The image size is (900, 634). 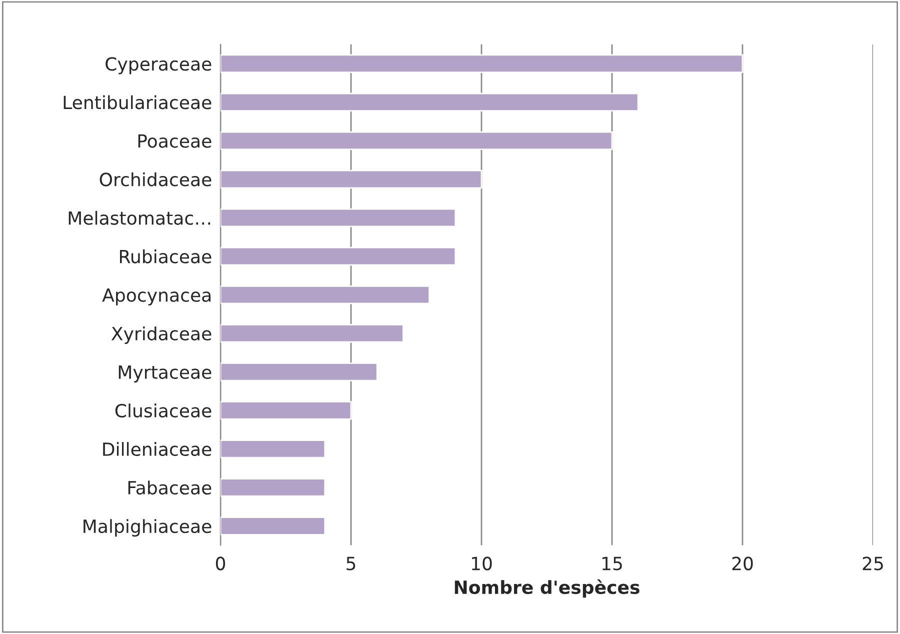 I want to click on y-tick-label: Xyridaceae, so click(x=161, y=335).